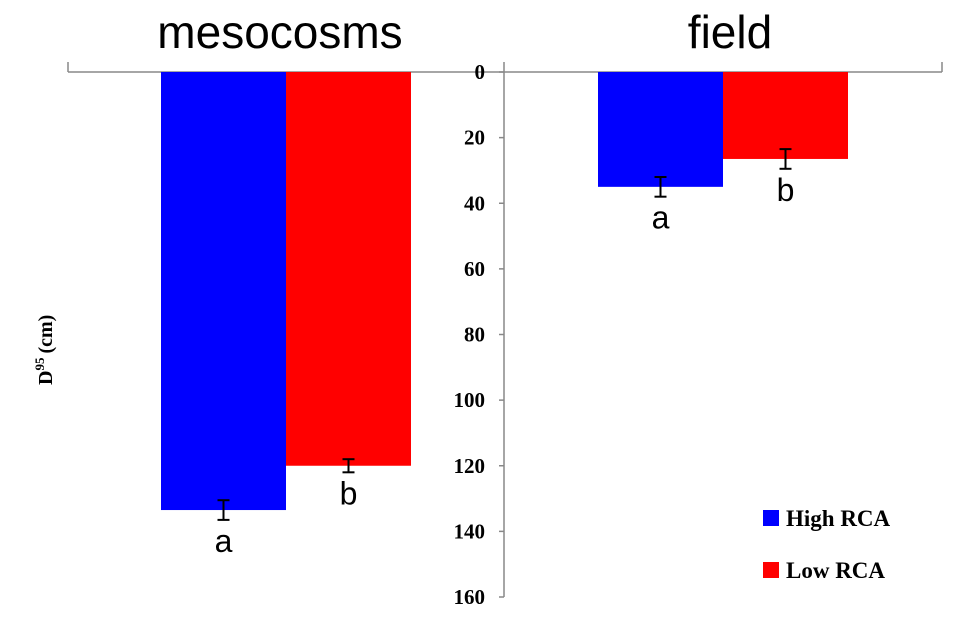 This screenshot has height=617, width=954. I want to click on y-tick-label: 100, so click(470, 400).